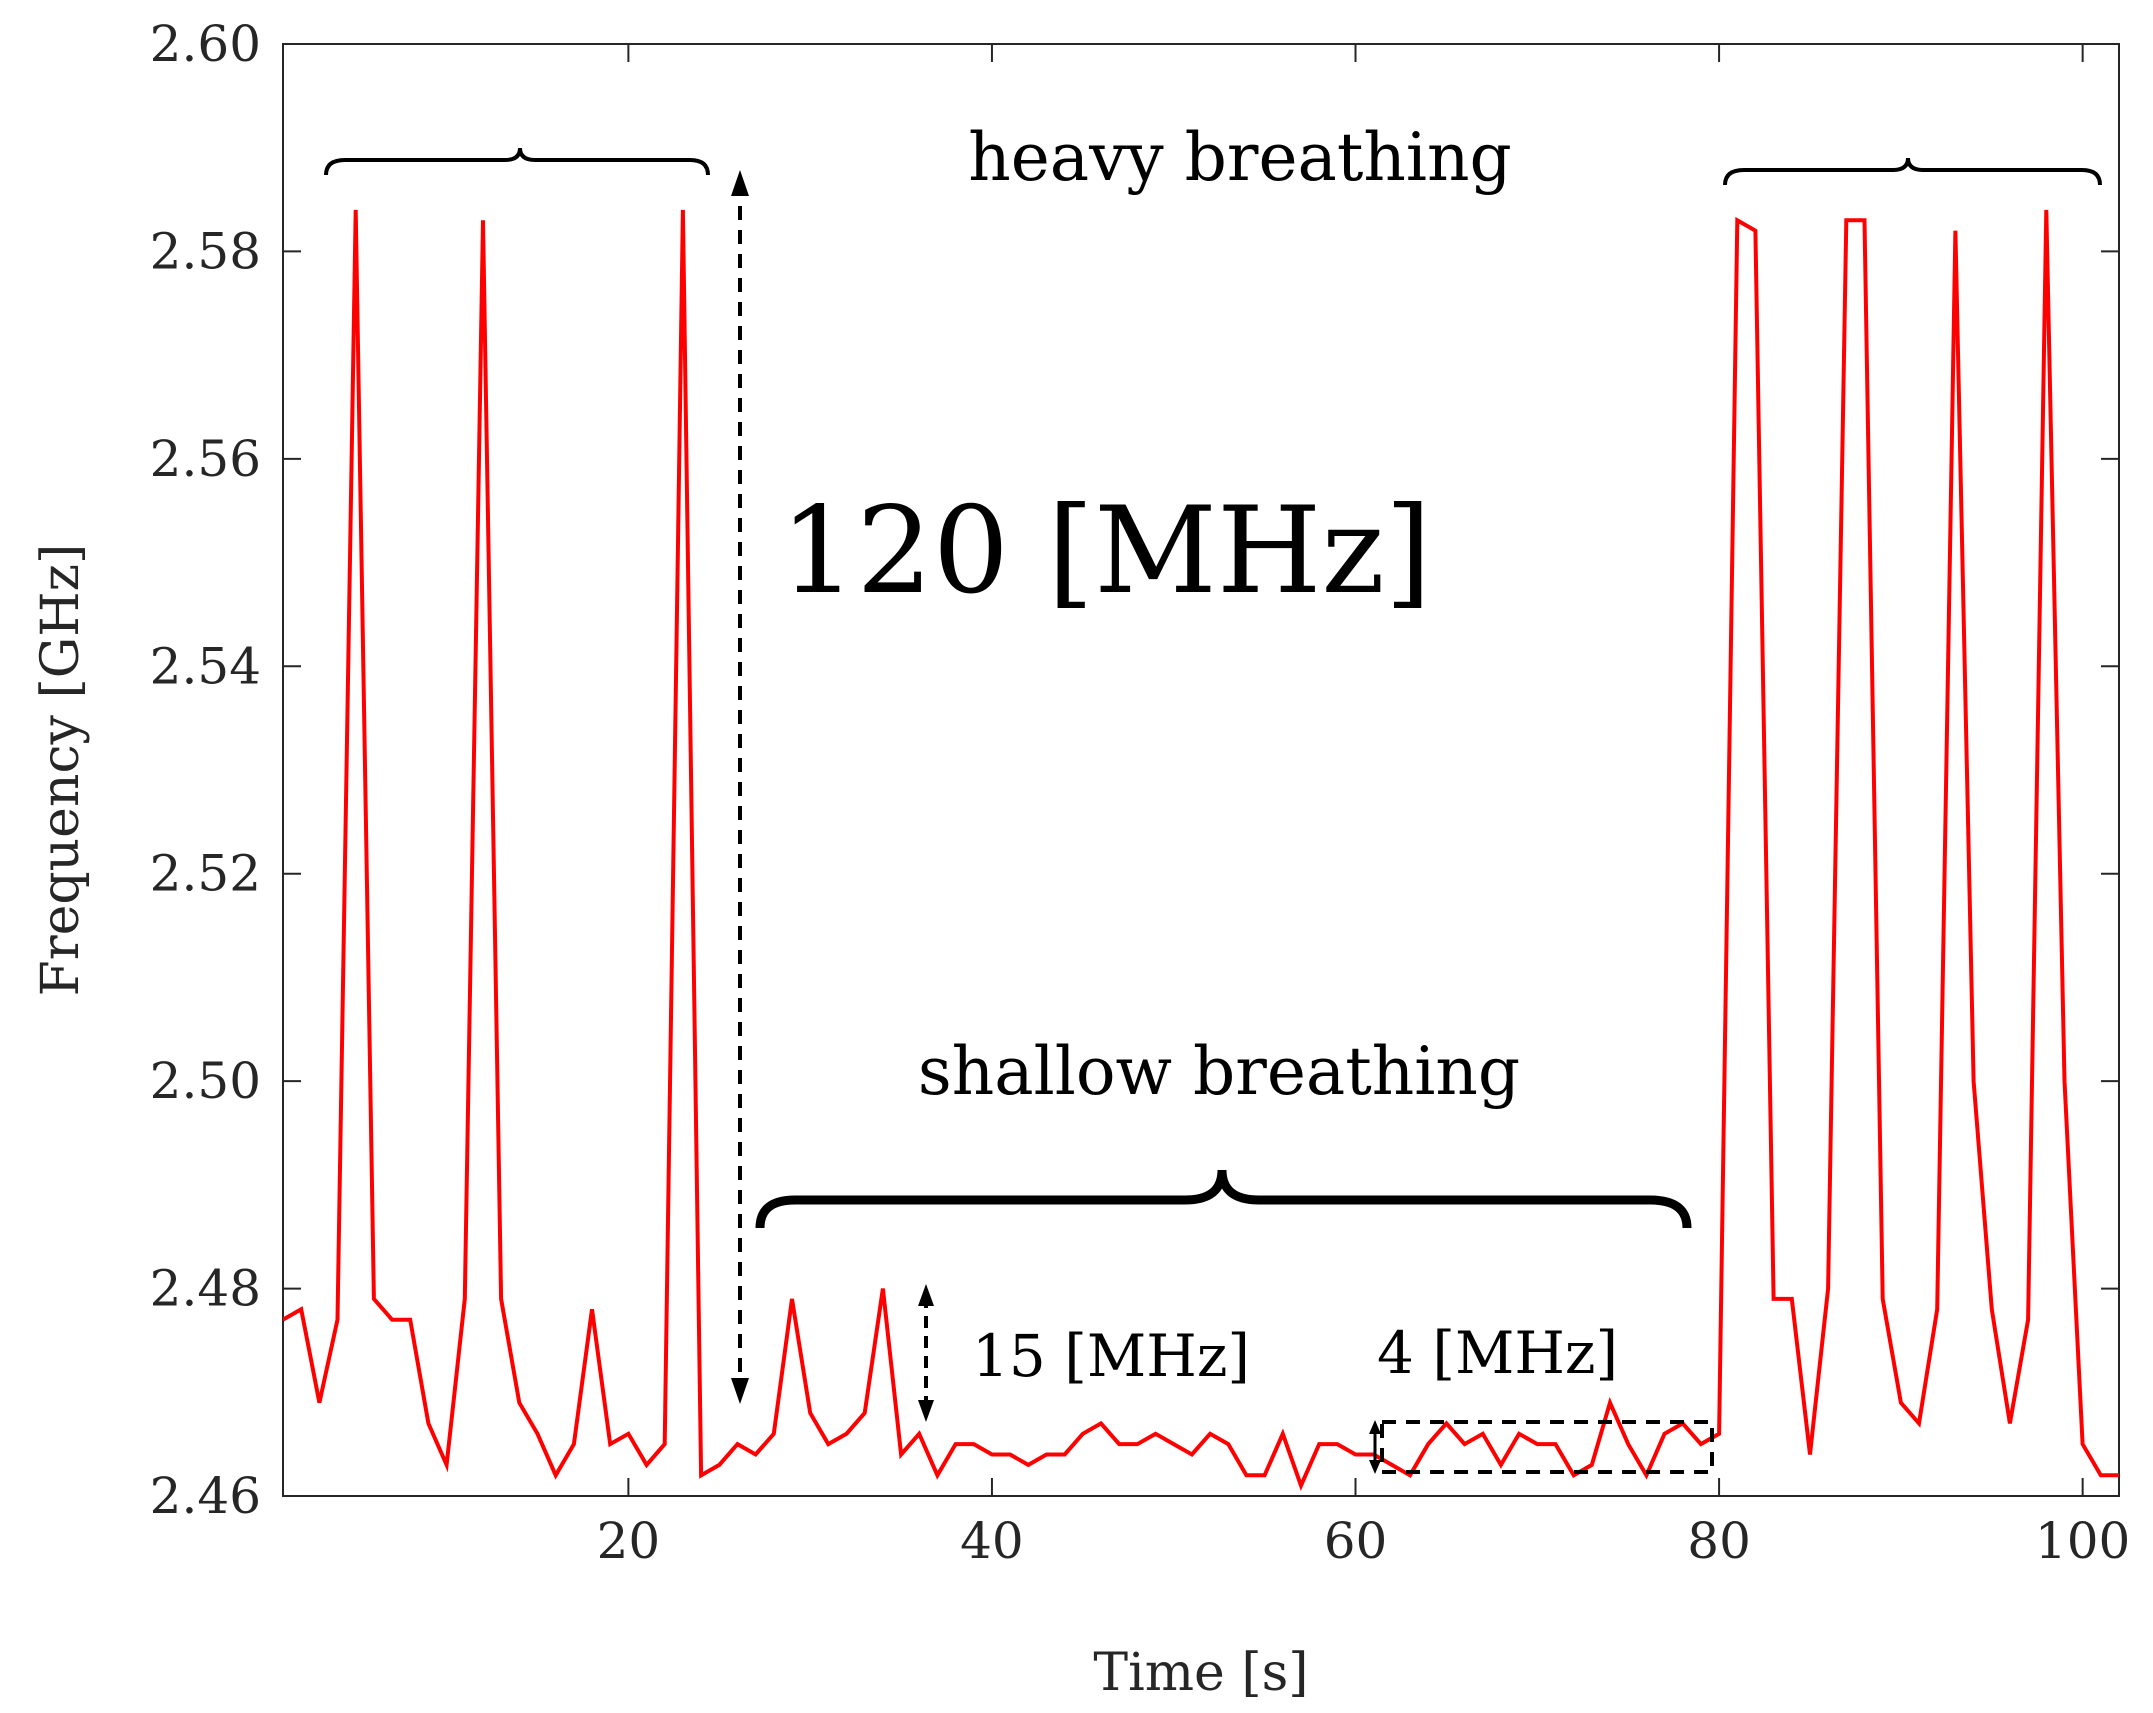 Image resolution: width=2153 pixels, height=1713 pixels. I want to click on x-tick-label: 20, so click(629, 1541).